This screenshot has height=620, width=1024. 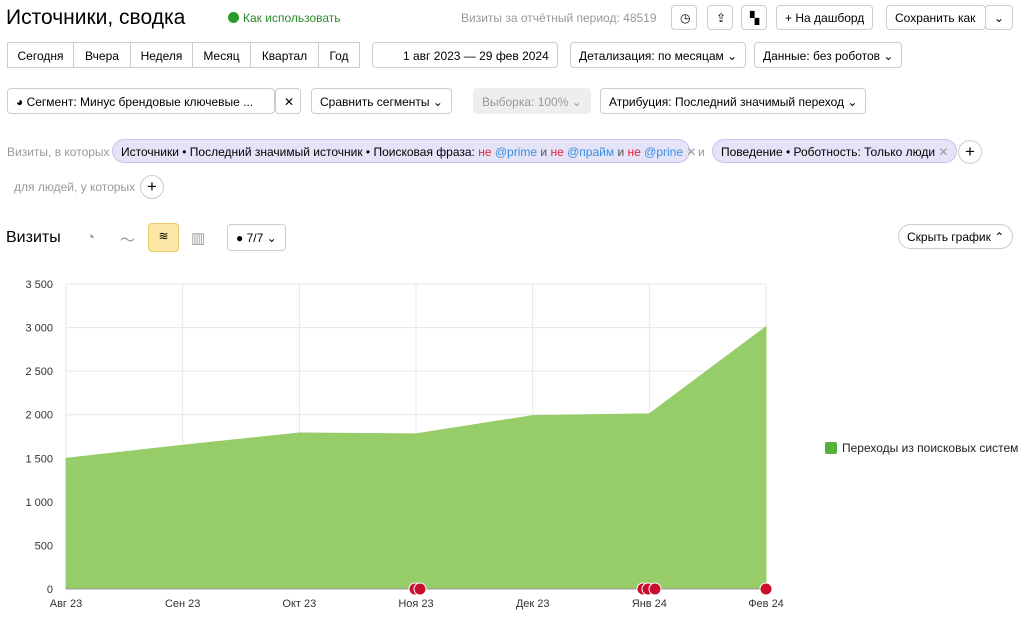 I want to click on chart-title: Визиты, so click(x=33, y=238).